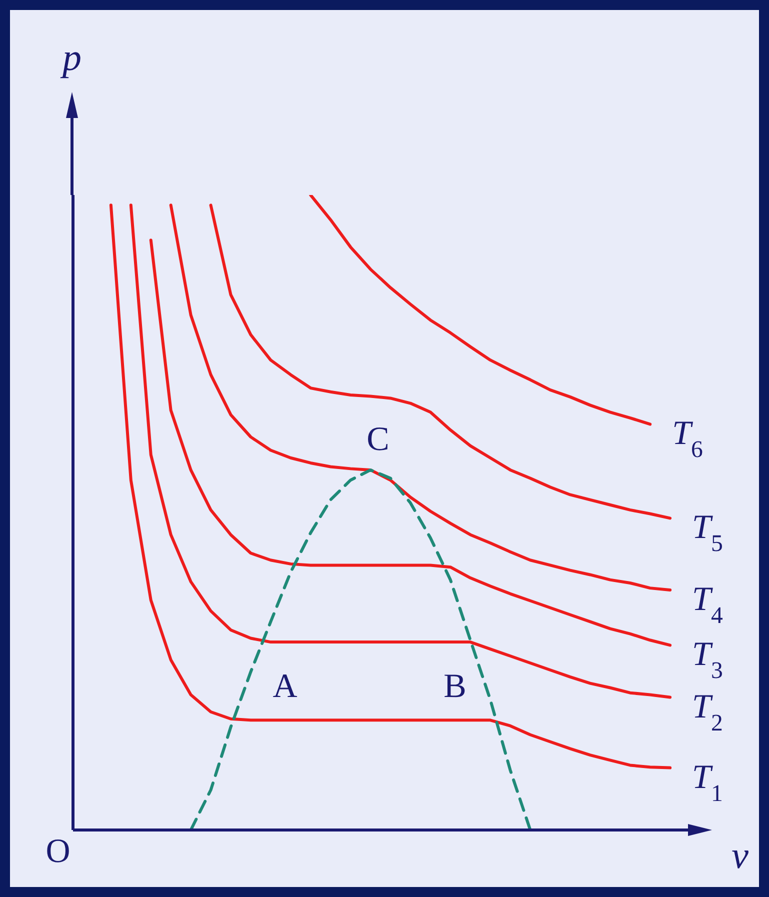 The height and width of the screenshot is (897, 769). Describe the element at coordinates (740, 856) in the screenshot. I see `x-axis-title: v` at that location.